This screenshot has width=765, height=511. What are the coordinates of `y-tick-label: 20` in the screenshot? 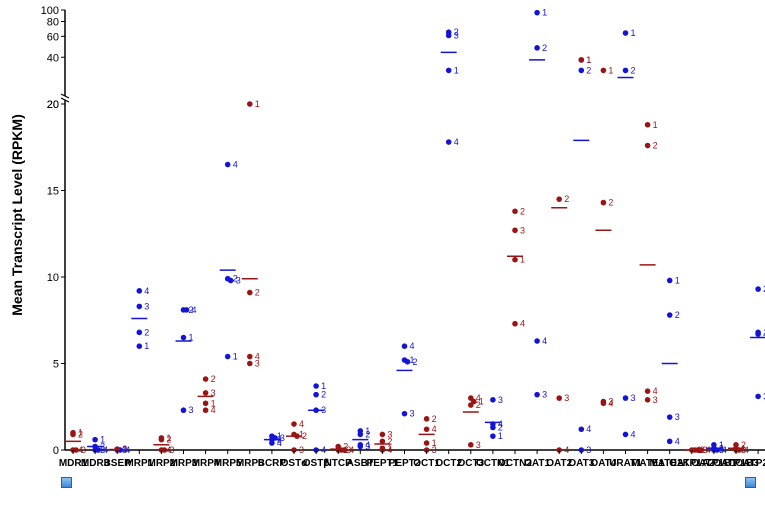 It's located at (53, 105).